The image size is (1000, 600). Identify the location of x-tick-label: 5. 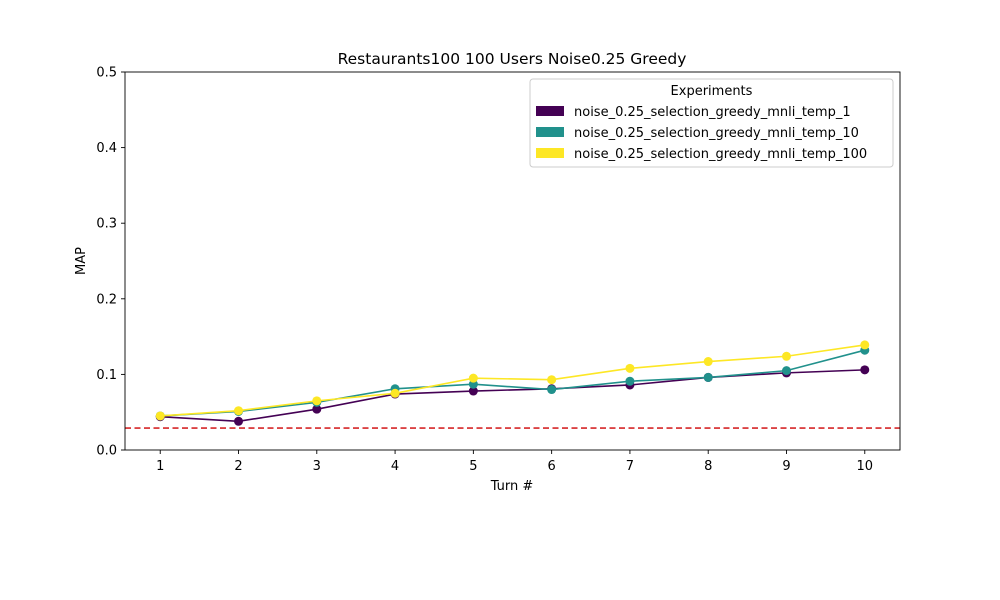
(473, 466).